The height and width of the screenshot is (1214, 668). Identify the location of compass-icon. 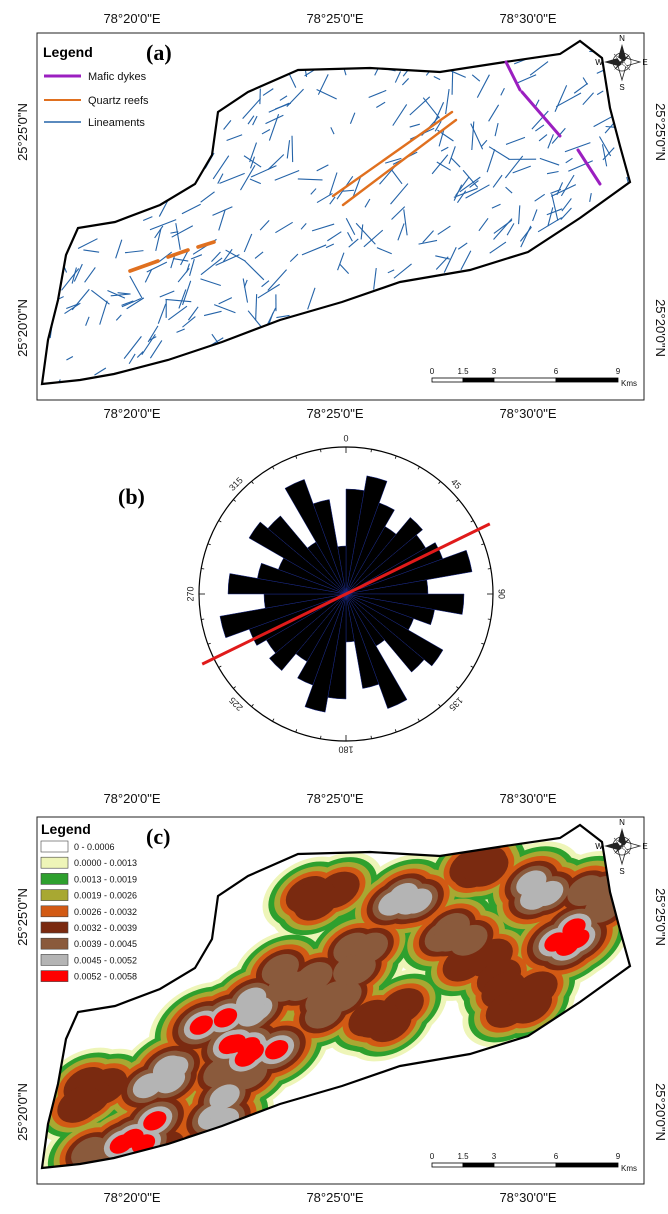
(622, 62).